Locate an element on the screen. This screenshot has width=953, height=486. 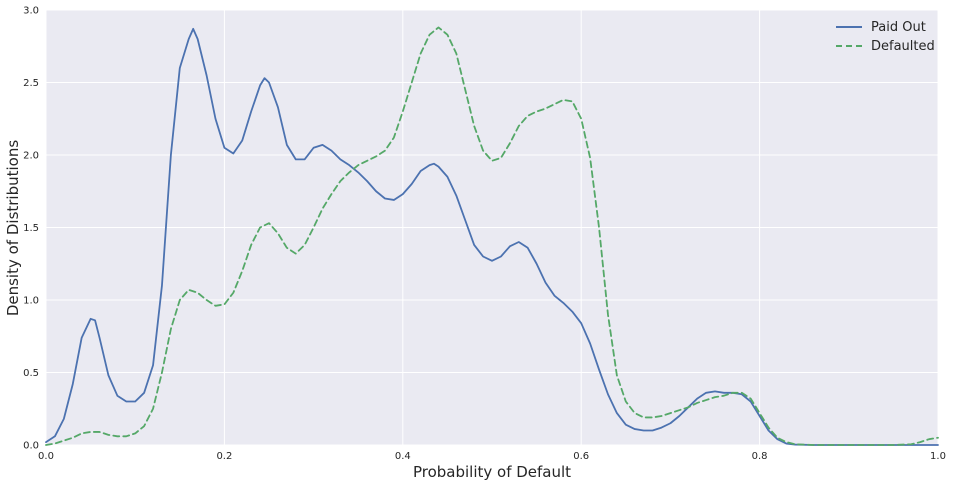
y-tick-label: 1.5 is located at coordinates (31, 228).